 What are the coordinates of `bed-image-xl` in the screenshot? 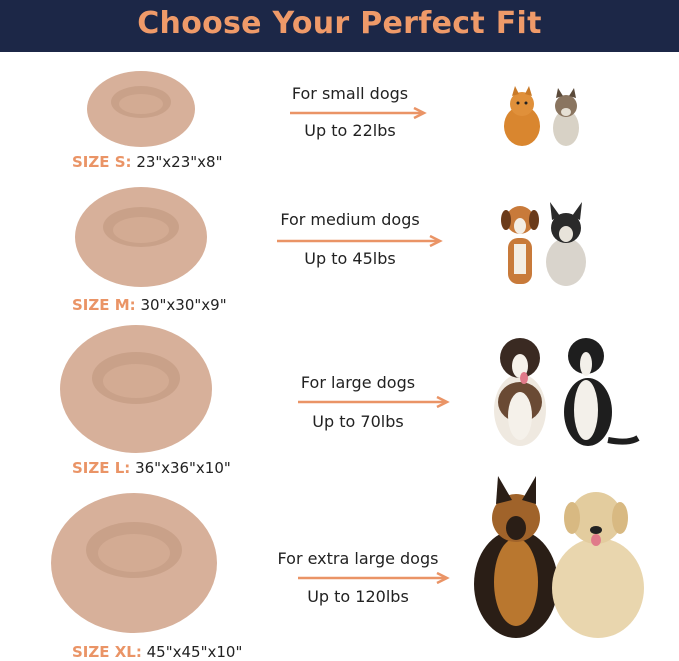 It's located at (134, 563).